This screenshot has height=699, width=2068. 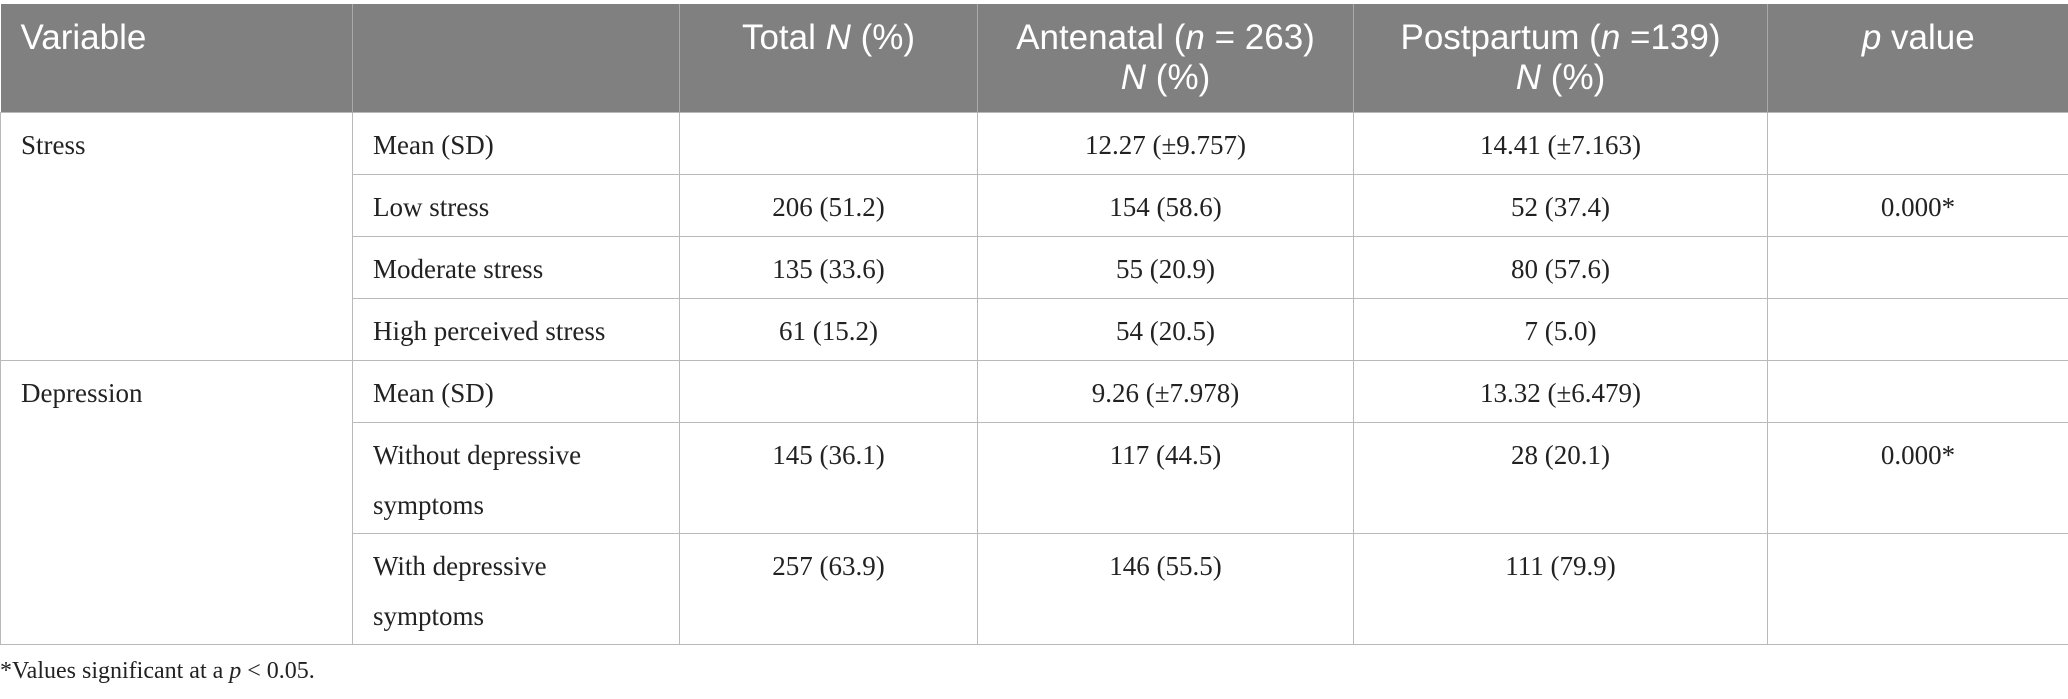 I want to click on cell-total: 206 (51.2), so click(x=828, y=205).